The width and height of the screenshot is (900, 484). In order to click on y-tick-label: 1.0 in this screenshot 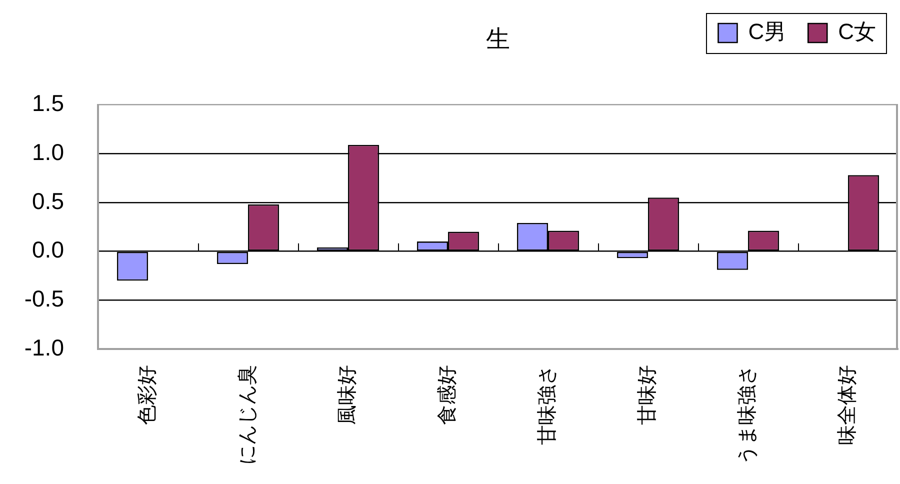, I will do `click(48, 151)`.